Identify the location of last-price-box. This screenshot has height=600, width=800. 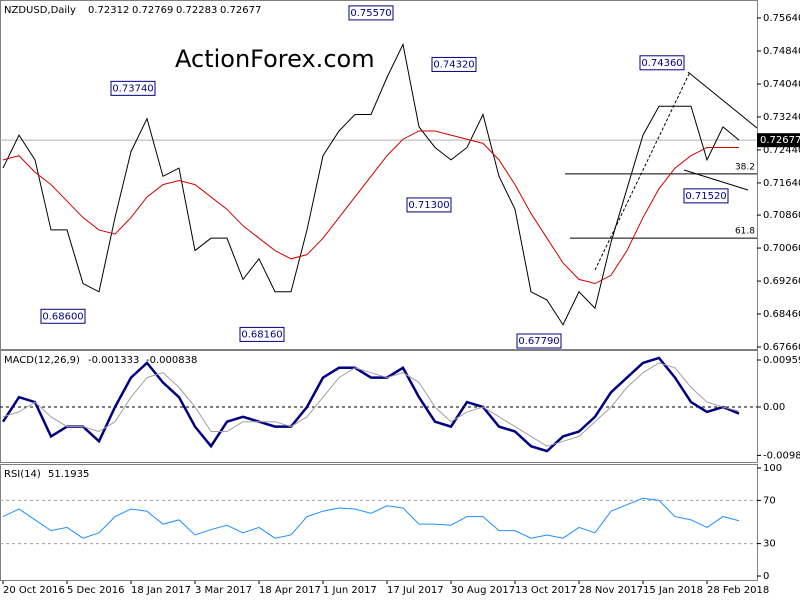
(778, 140).